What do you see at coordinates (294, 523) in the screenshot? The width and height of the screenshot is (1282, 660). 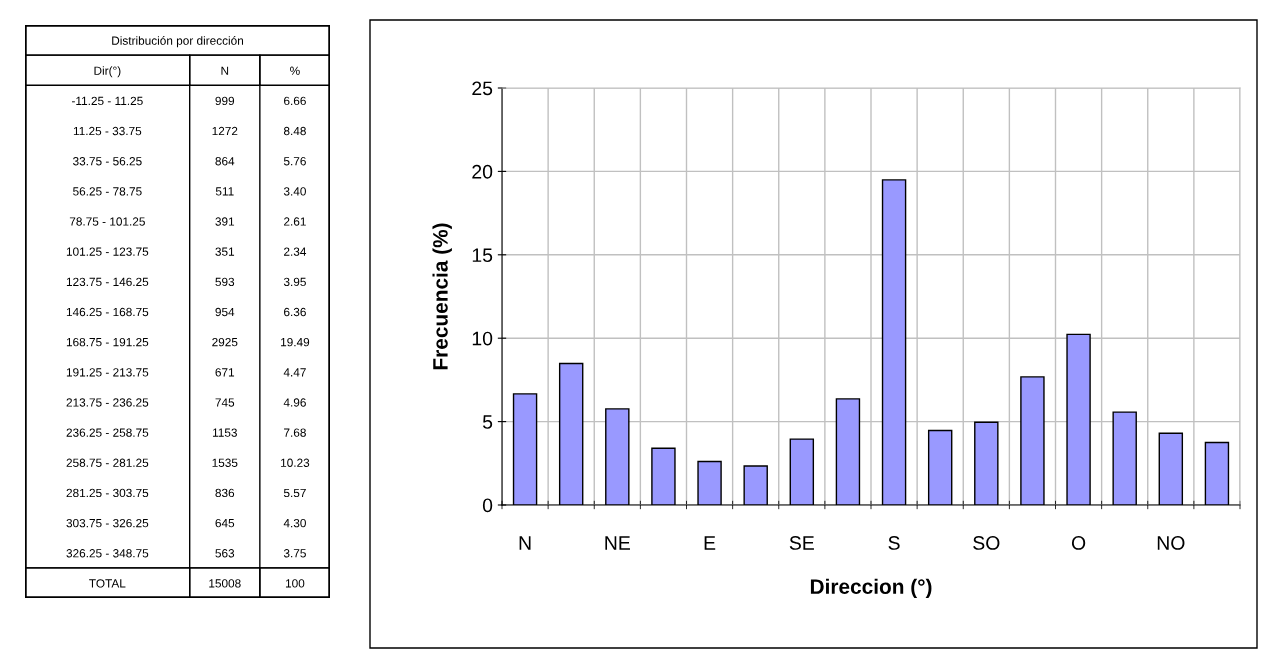 I see `data-label: 4.30` at bounding box center [294, 523].